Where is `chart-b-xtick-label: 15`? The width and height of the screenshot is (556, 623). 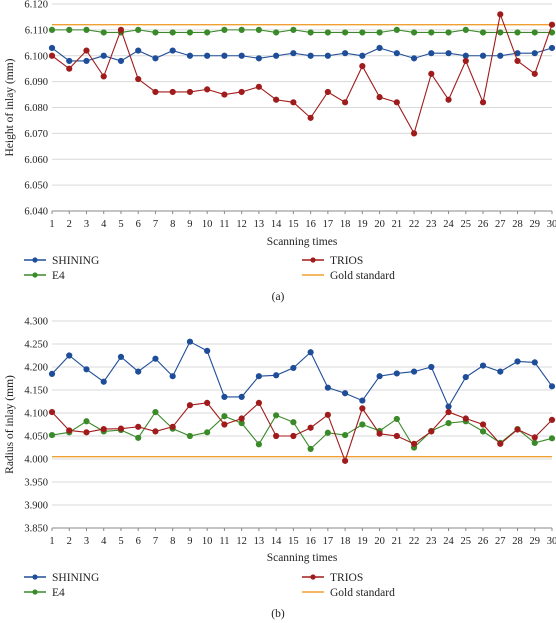
chart-b-xtick-label: 15 is located at coordinates (293, 541).